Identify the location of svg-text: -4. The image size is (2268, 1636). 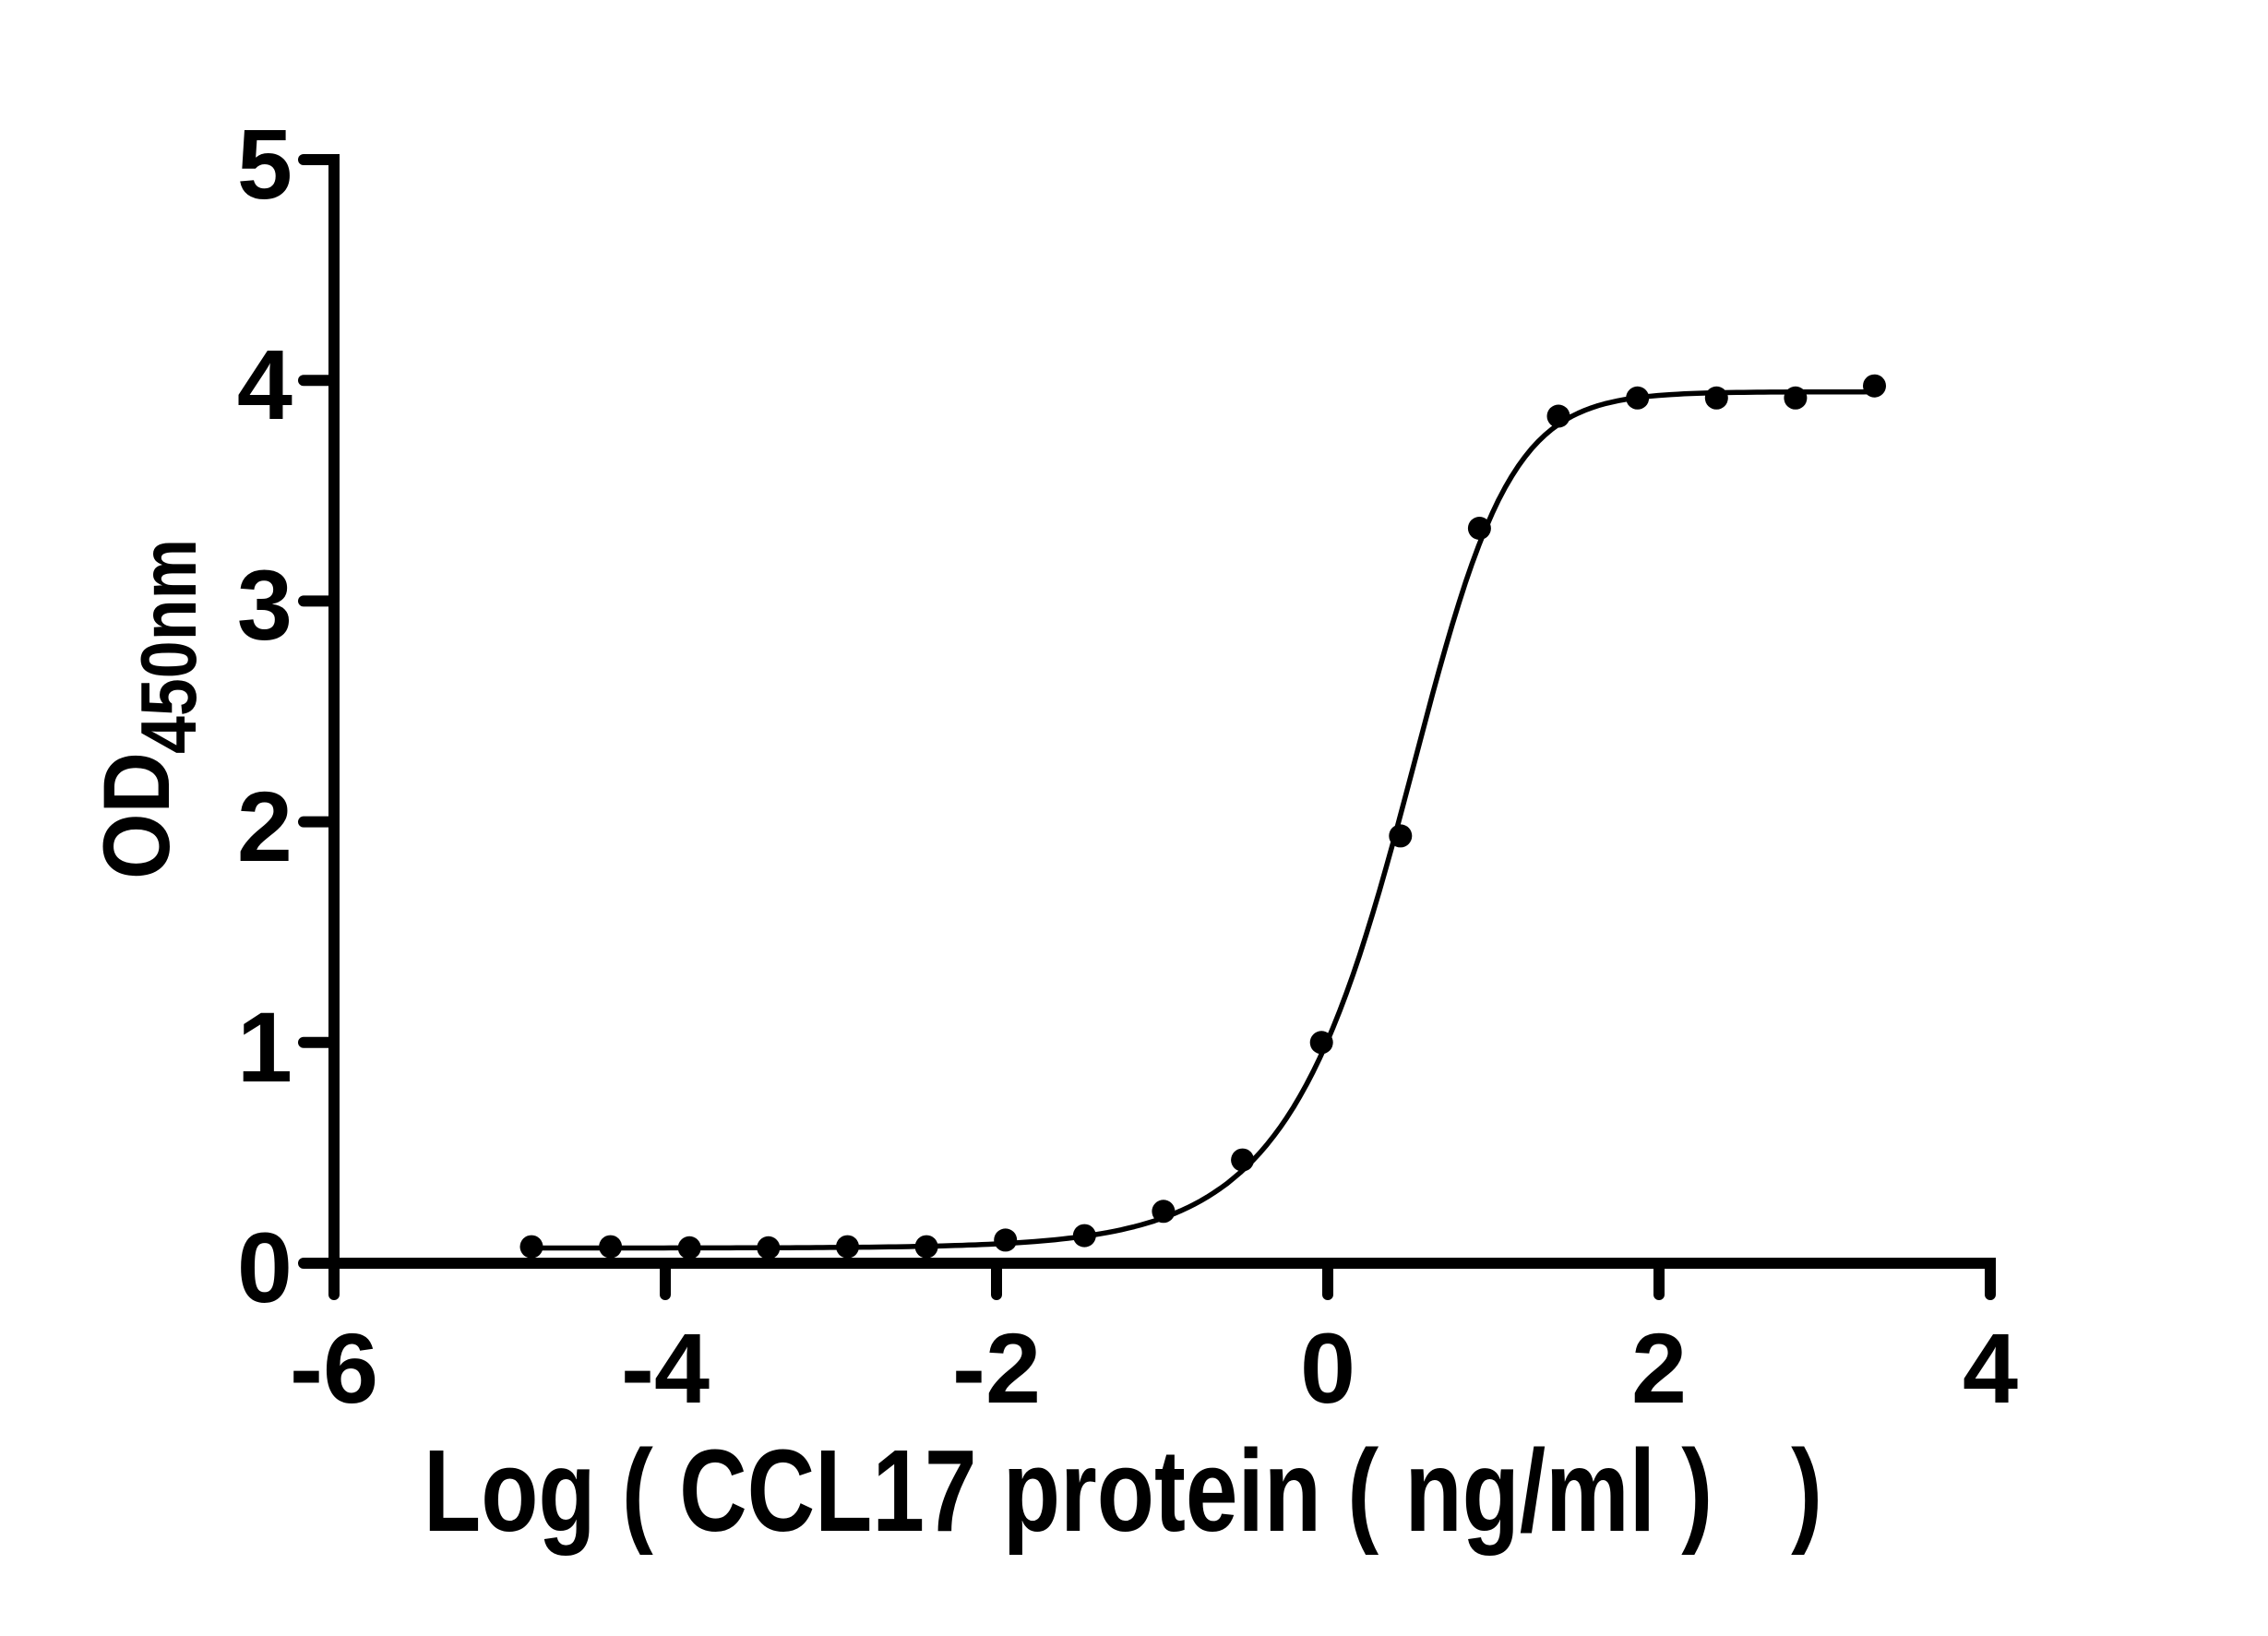
(666, 1368).